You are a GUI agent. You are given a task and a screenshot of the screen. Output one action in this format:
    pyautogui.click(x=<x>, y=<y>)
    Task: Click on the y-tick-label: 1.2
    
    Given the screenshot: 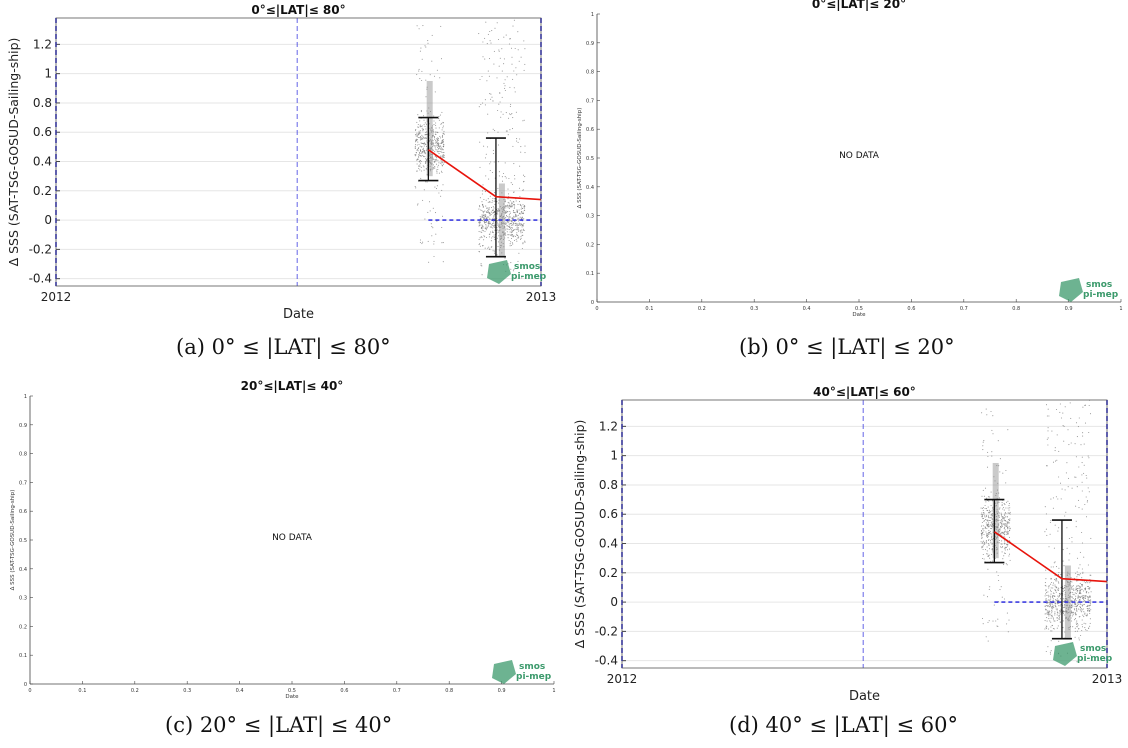 What is the action you would take?
    pyautogui.click(x=608, y=426)
    